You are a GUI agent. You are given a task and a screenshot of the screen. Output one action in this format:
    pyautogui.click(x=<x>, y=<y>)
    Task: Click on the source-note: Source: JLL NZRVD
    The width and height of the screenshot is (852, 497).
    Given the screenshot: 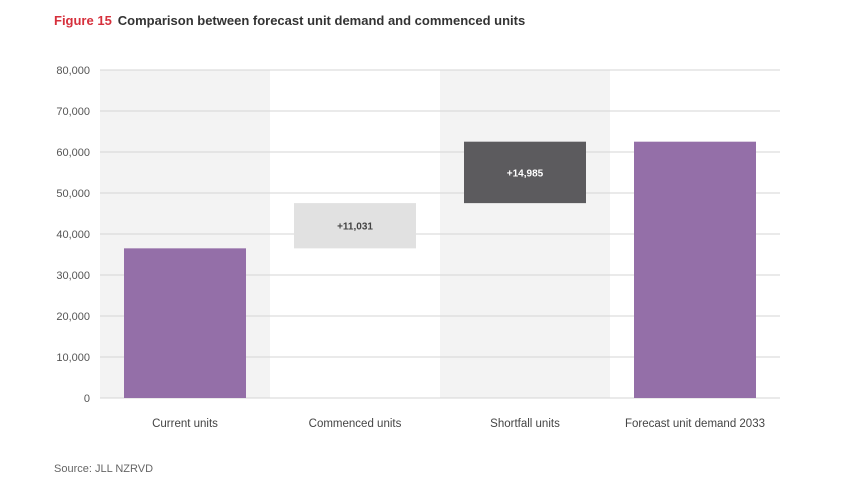 What is the action you would take?
    pyautogui.click(x=104, y=469)
    